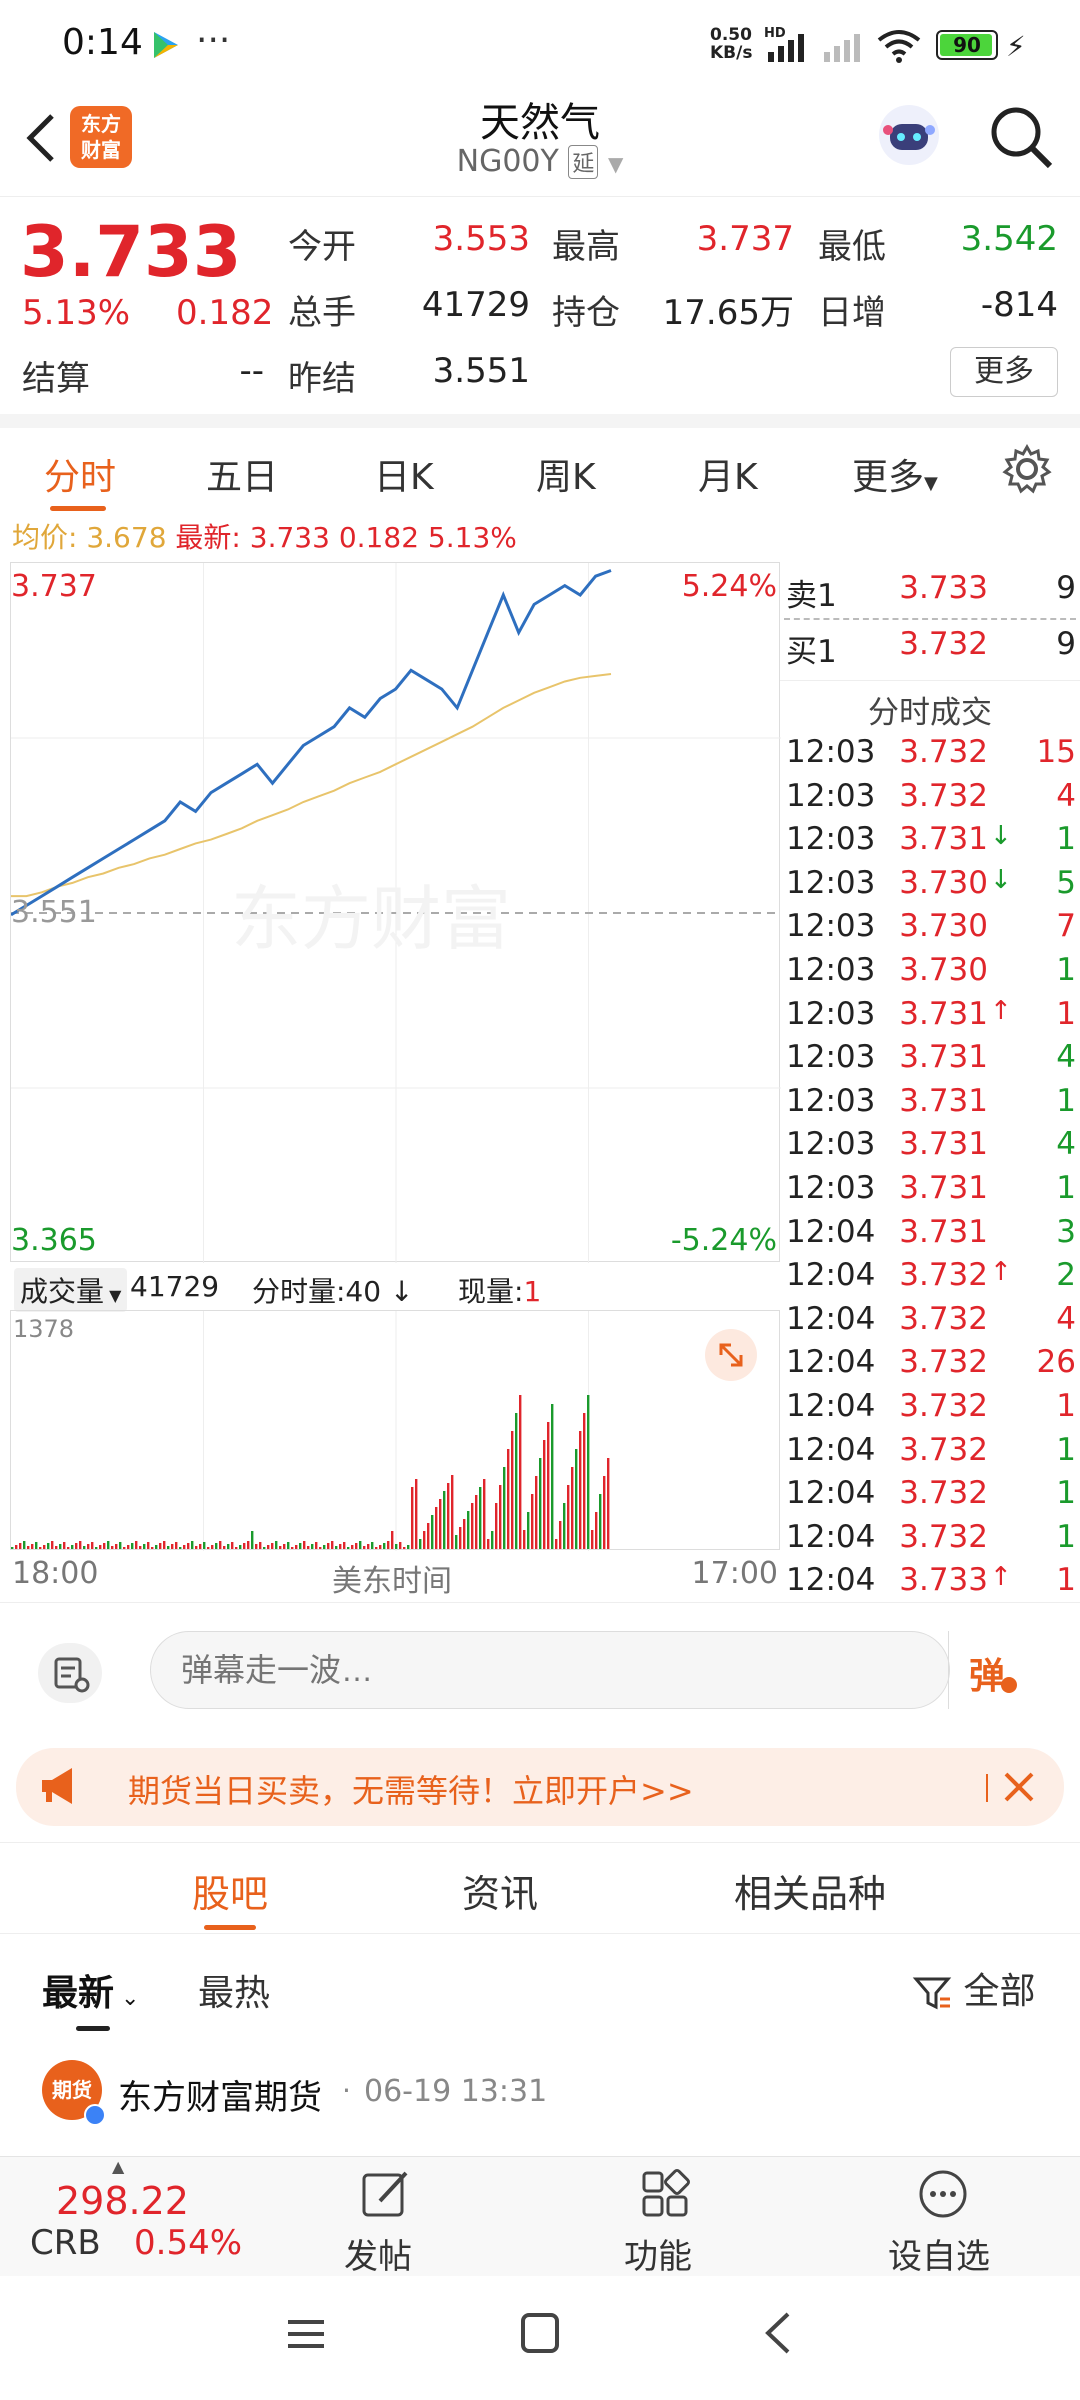 The width and height of the screenshot is (1080, 2400). What do you see at coordinates (666, 2193) in the screenshot?
I see `grid-icon` at bounding box center [666, 2193].